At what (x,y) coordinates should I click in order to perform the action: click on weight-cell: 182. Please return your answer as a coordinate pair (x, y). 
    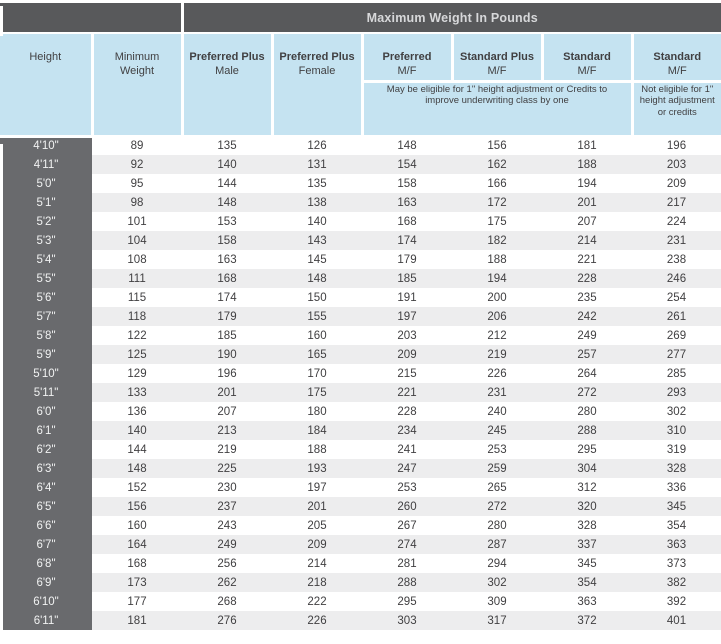
    Looking at the image, I should click on (497, 240).